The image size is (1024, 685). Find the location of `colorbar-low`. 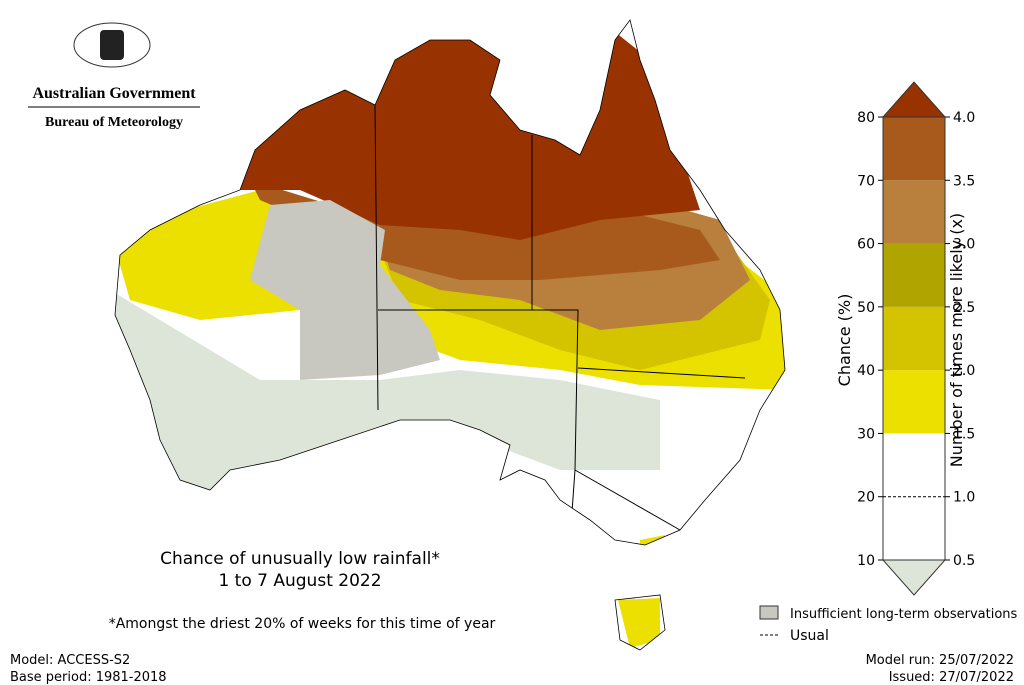

colorbar-low is located at coordinates (914, 577).